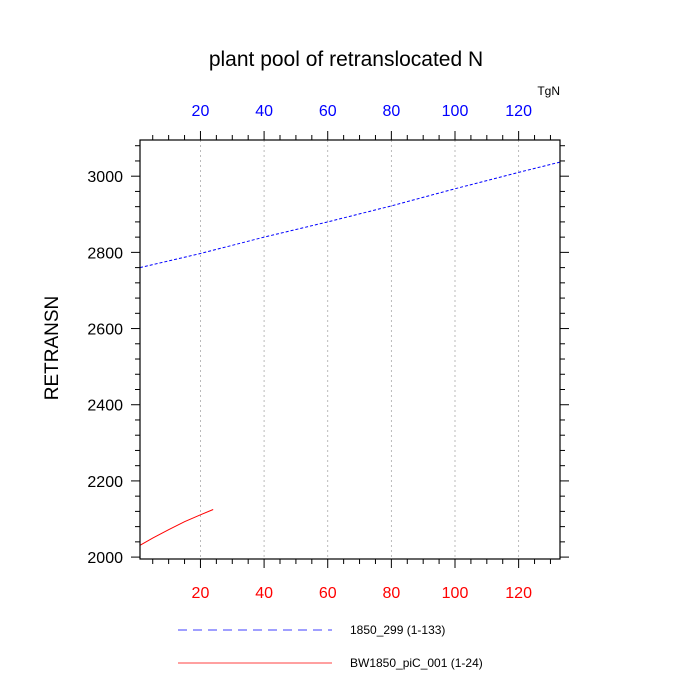 The width and height of the screenshot is (700, 700). Describe the element at coordinates (264, 593) in the screenshot. I see `x-tick-label-bottom: 40` at that location.